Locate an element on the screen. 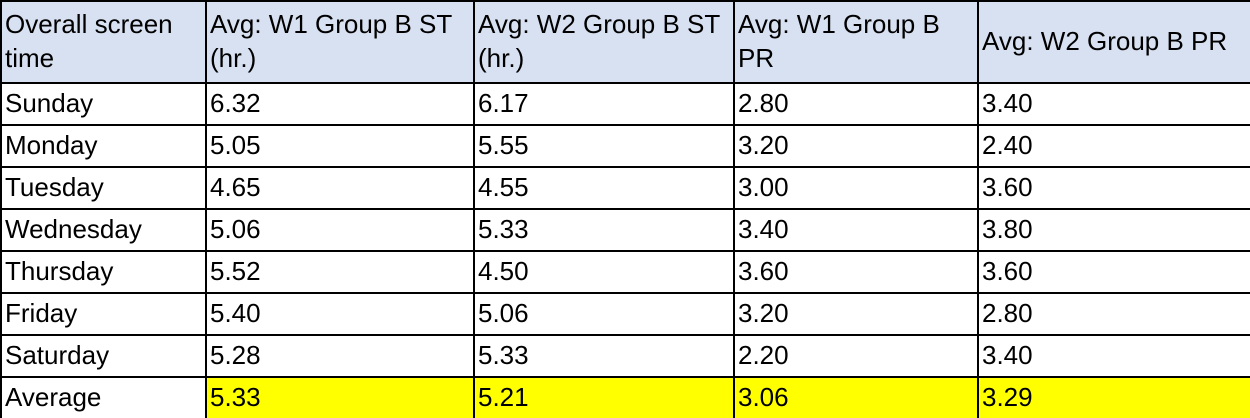 The width and height of the screenshot is (1250, 418). row-label: Wednesday is located at coordinates (103, 230).